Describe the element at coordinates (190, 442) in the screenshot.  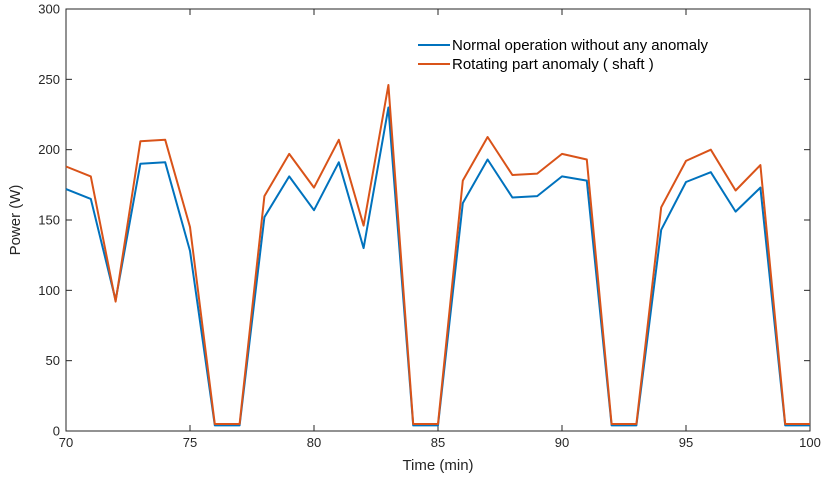
I see `x-tick-label: 75` at that location.